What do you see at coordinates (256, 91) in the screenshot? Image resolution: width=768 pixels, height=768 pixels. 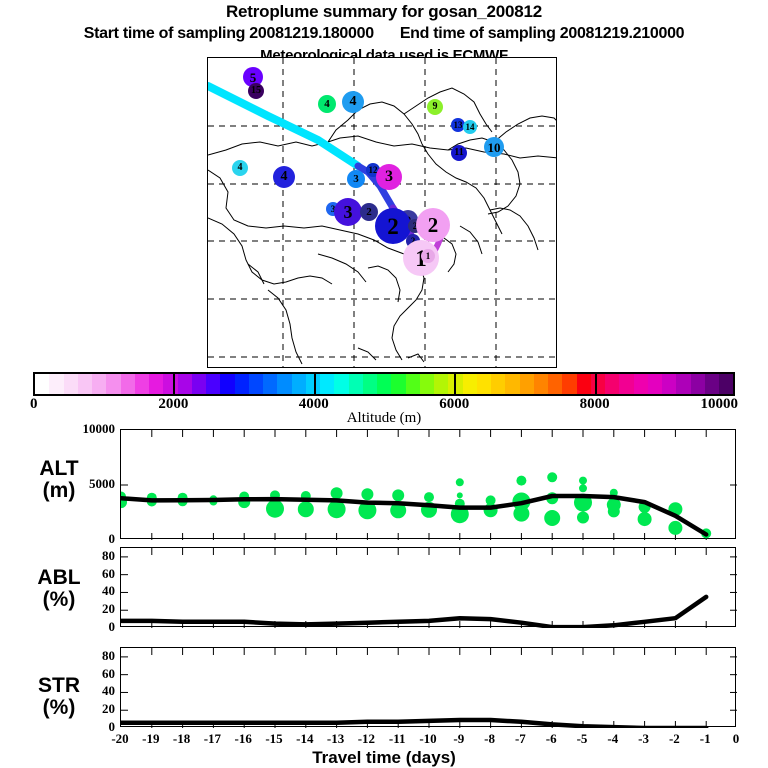 I see `map-marker: 15` at bounding box center [256, 91].